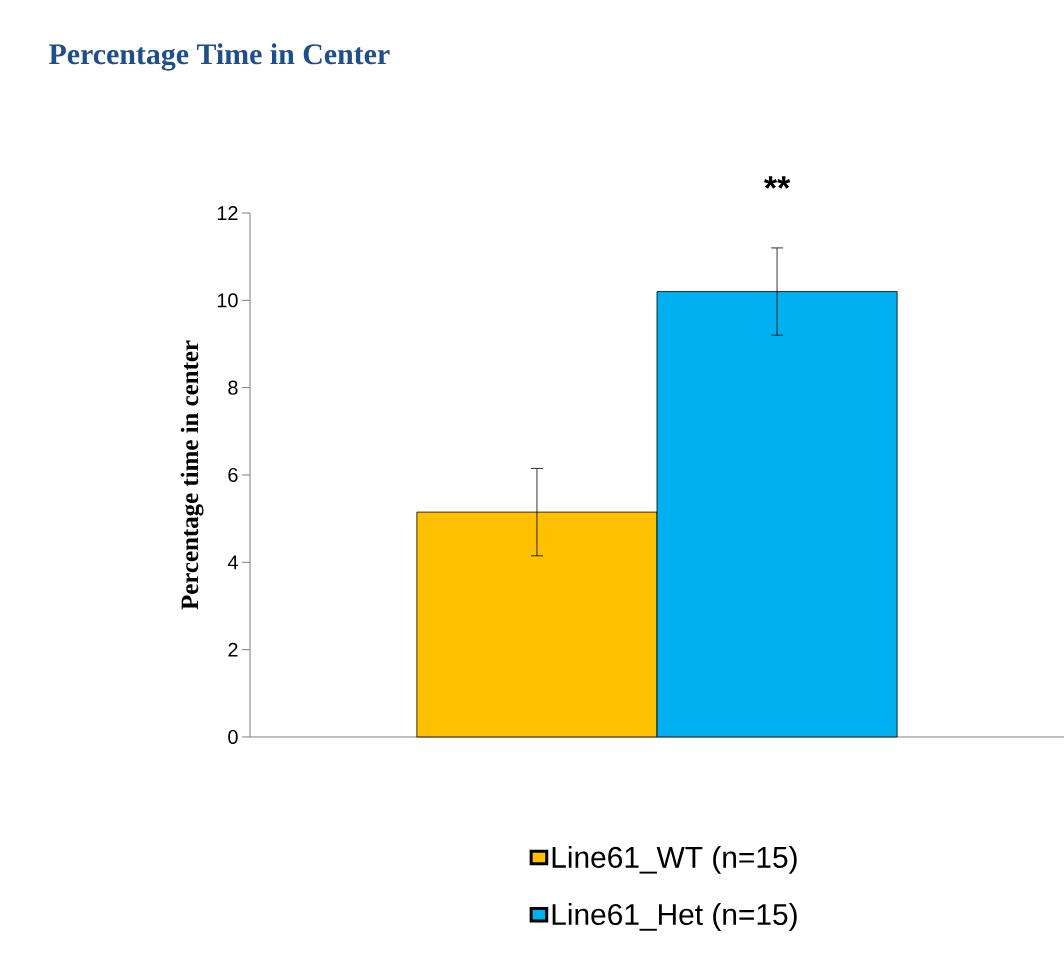 Image resolution: width=1064 pixels, height=967 pixels. What do you see at coordinates (227, 300) in the screenshot?
I see `y-tick-label: 10` at bounding box center [227, 300].